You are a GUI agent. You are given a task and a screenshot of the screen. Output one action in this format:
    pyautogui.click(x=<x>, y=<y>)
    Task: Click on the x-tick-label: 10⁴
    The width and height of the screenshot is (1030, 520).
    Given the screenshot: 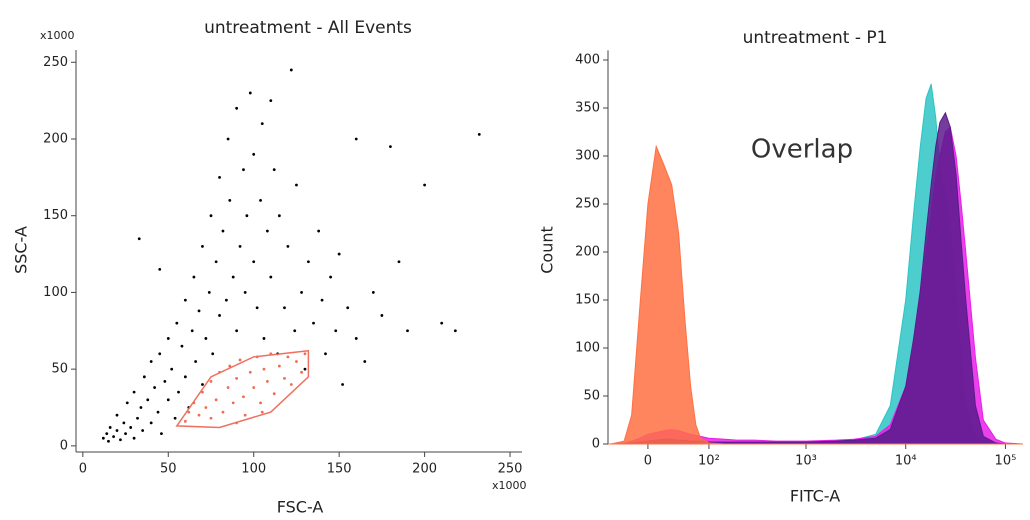 What is the action you would take?
    pyautogui.click(x=906, y=461)
    